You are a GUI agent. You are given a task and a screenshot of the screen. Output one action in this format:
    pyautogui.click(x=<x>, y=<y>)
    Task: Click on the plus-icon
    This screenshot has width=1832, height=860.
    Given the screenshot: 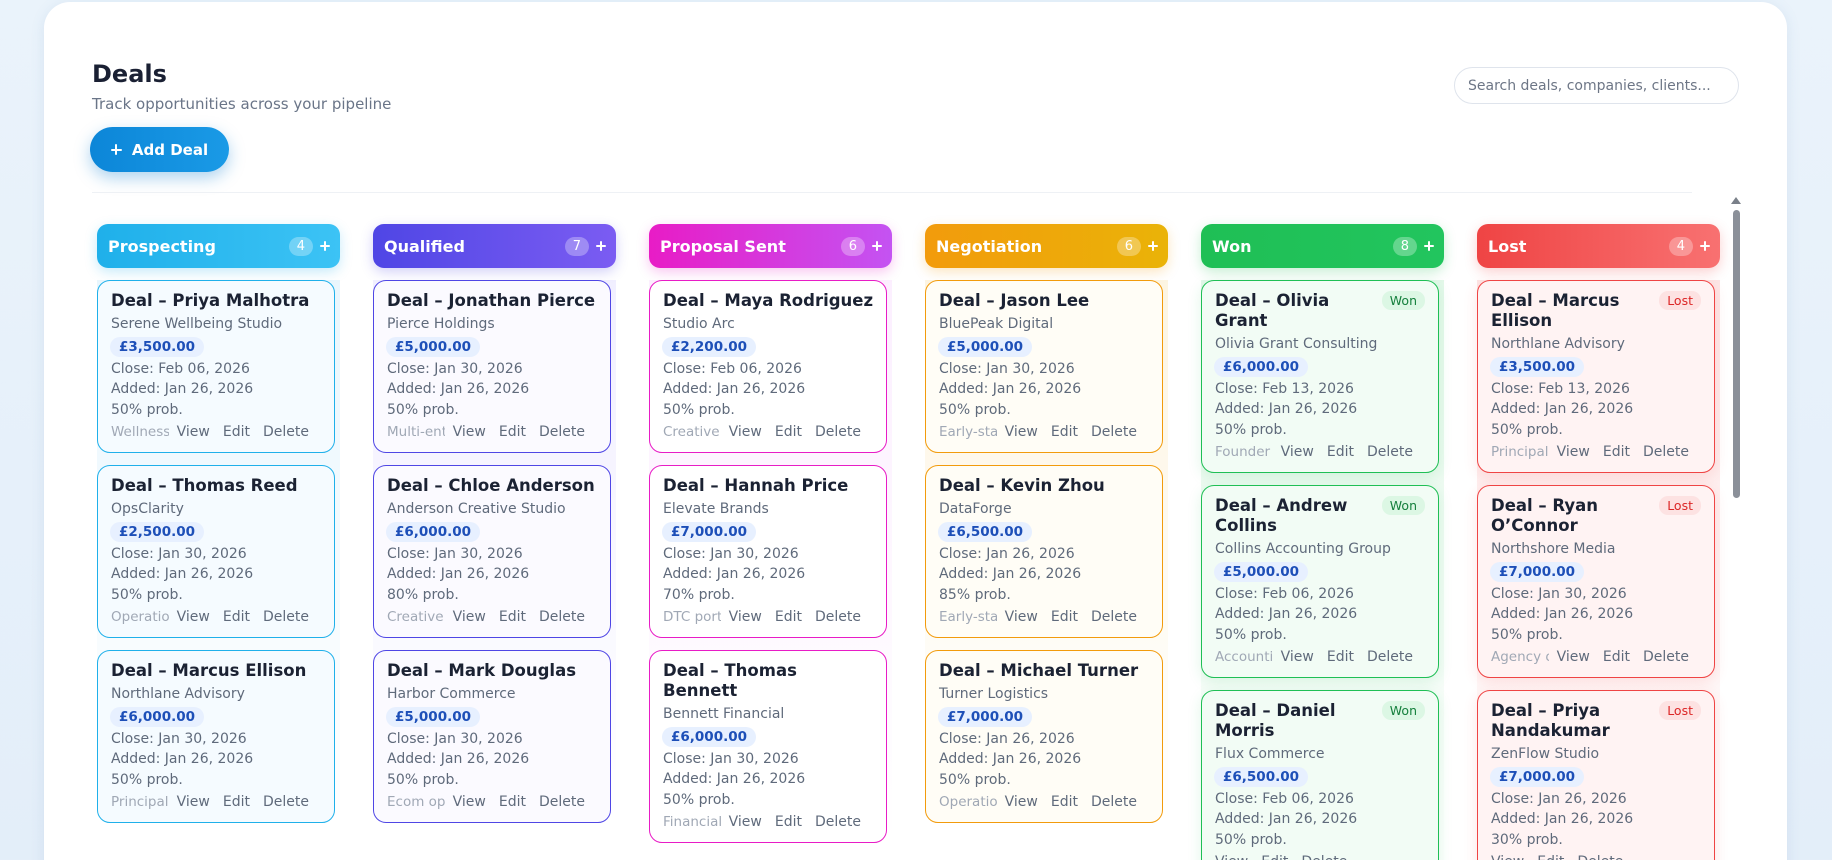 What is the action you would take?
    pyautogui.click(x=116, y=149)
    